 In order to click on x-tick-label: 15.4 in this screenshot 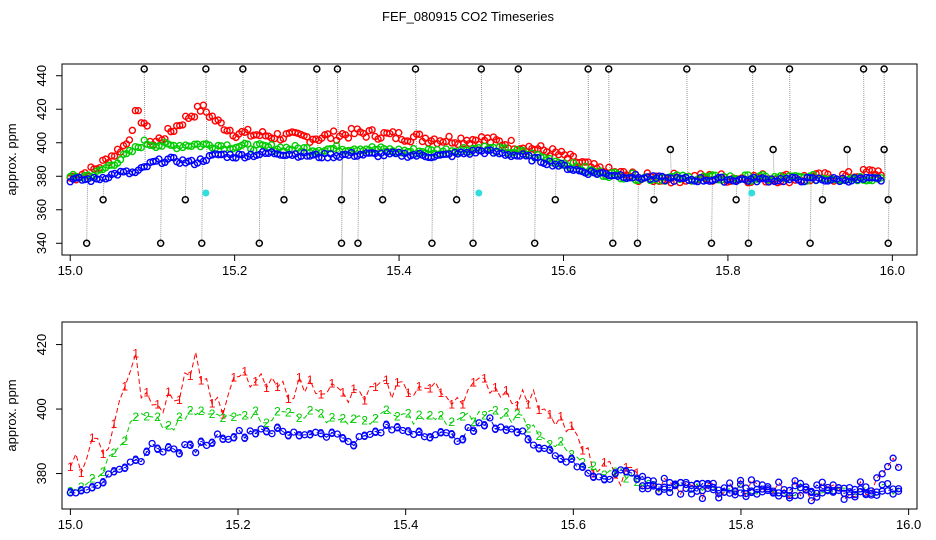, I will do `click(405, 524)`.